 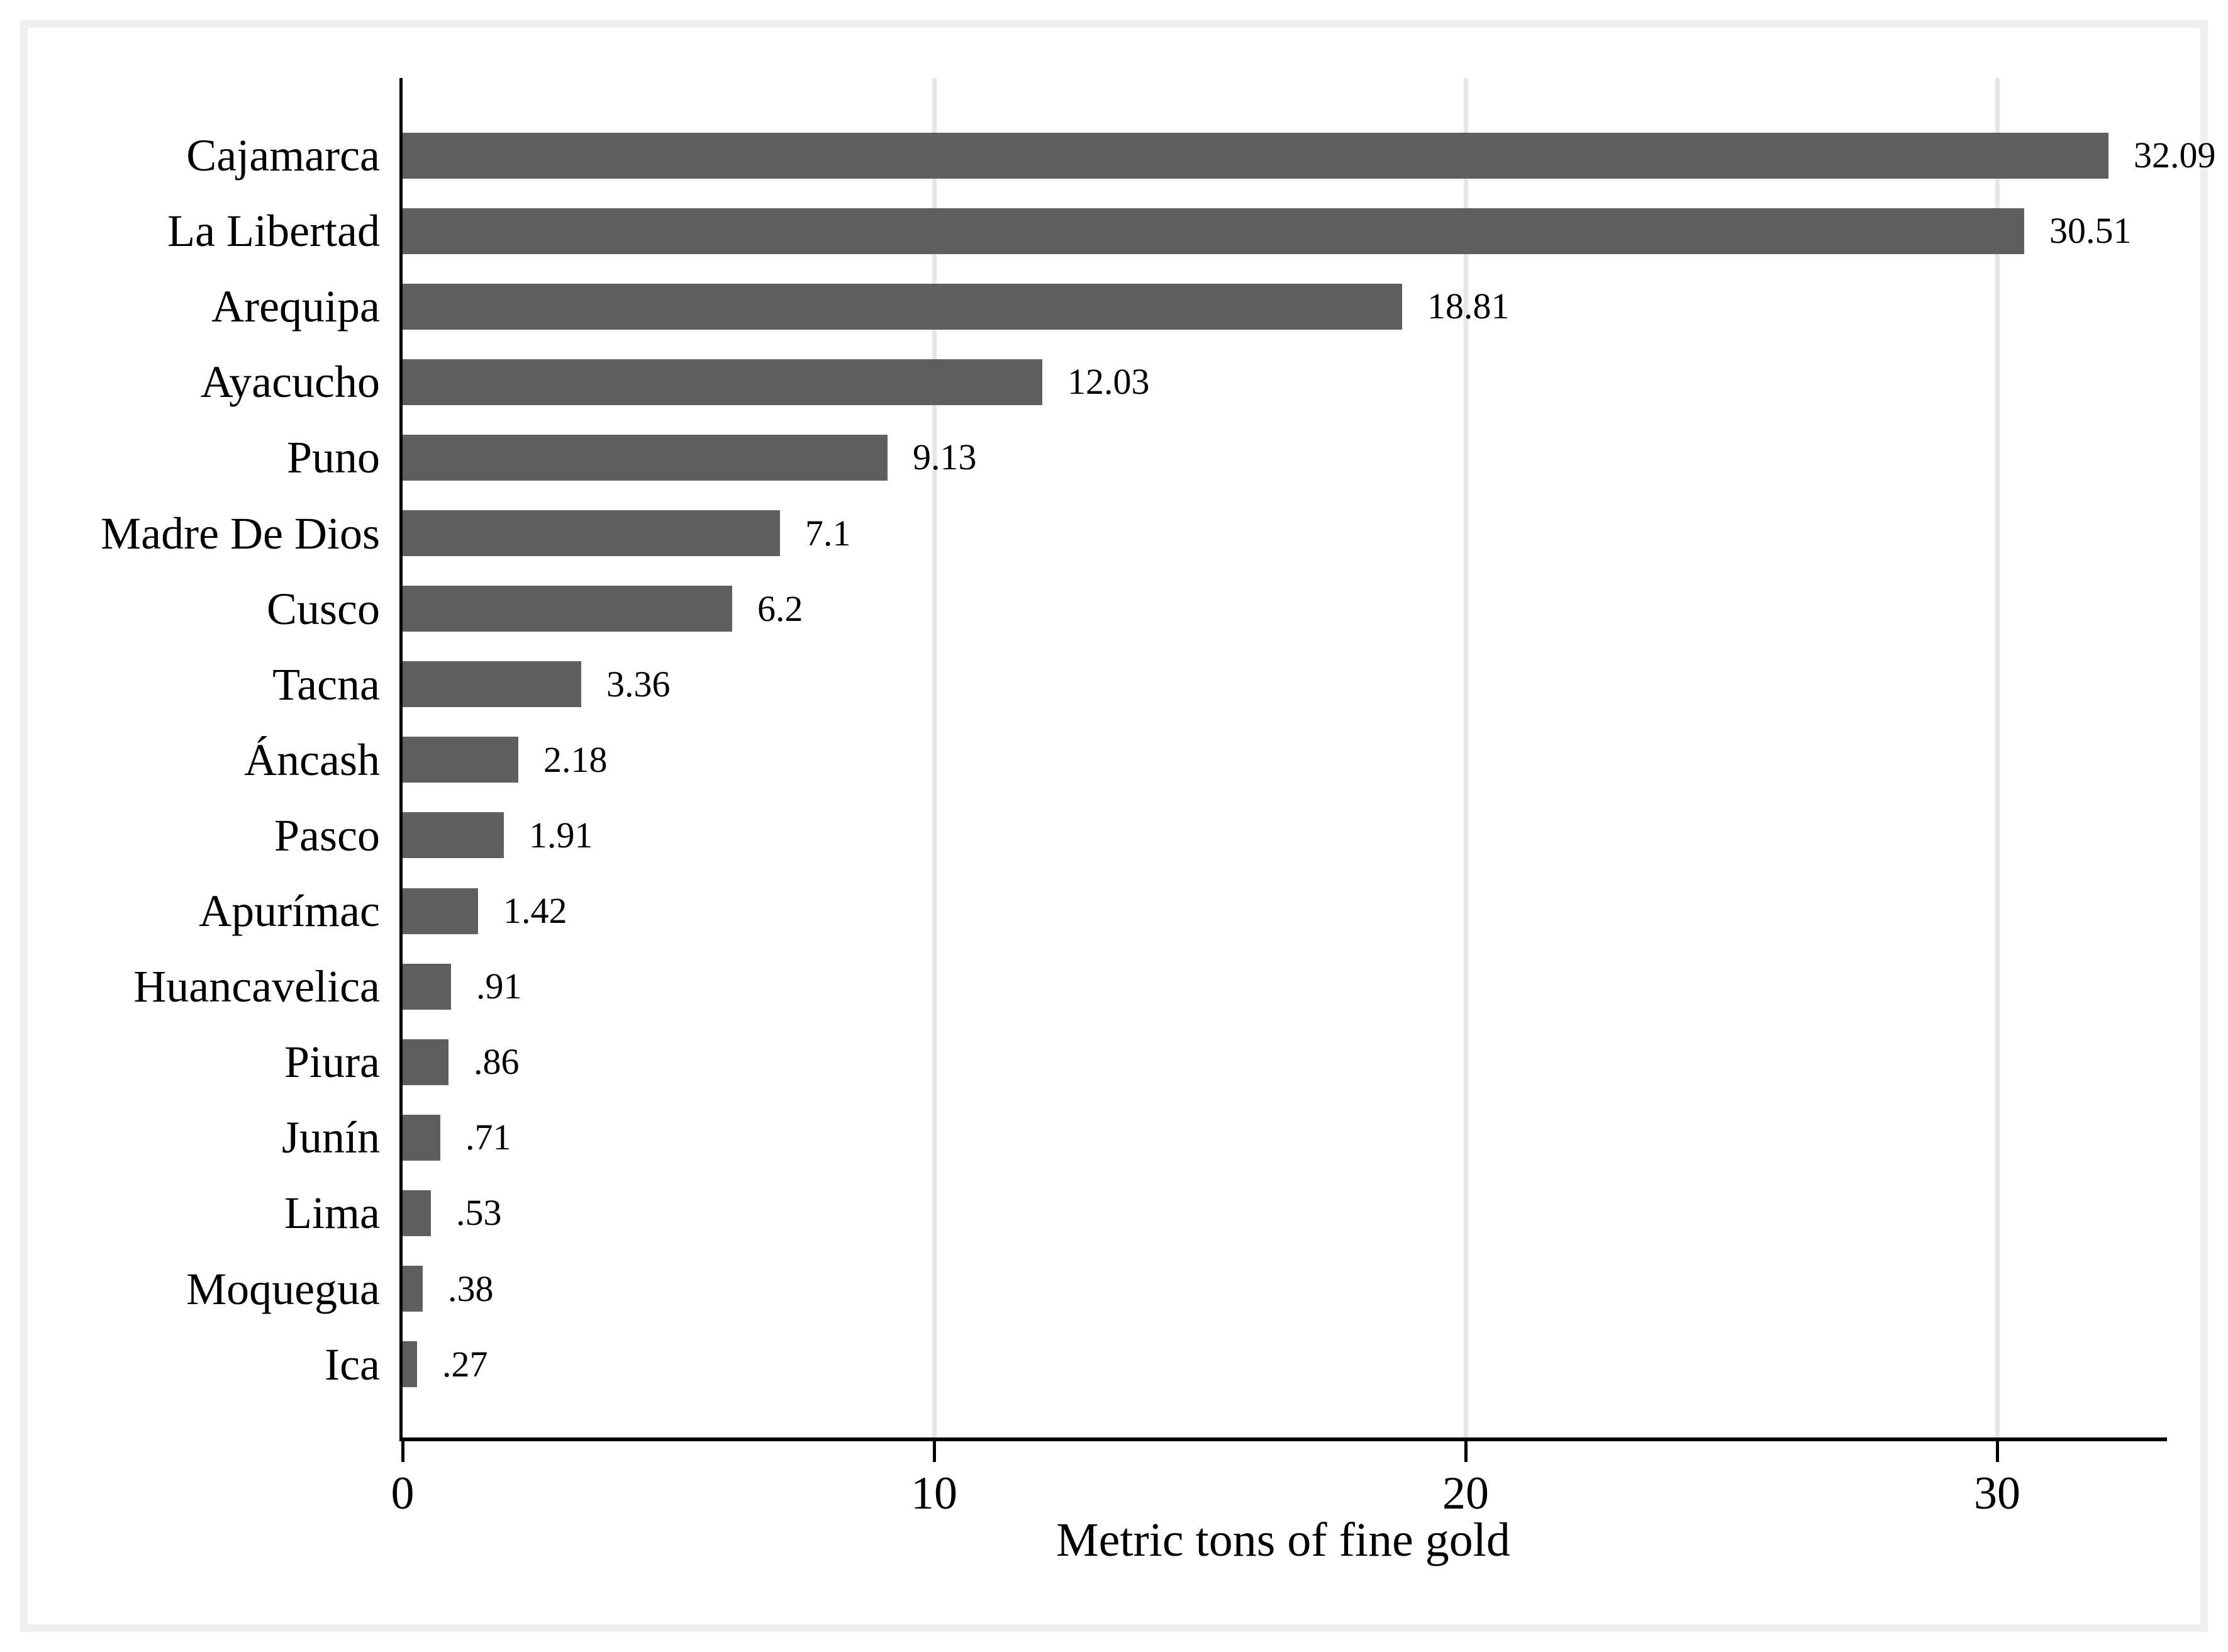 I want to click on category-label: Arequipa, so click(x=296, y=306).